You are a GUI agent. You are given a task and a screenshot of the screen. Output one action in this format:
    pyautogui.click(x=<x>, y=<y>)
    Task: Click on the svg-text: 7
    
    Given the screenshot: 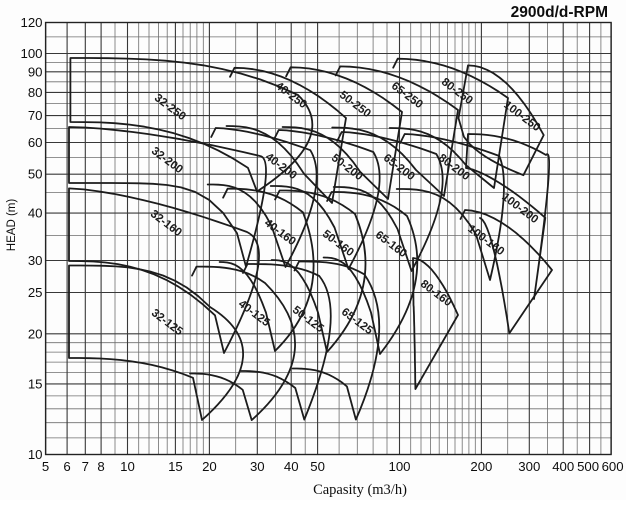 What is the action you would take?
    pyautogui.click(x=85, y=466)
    